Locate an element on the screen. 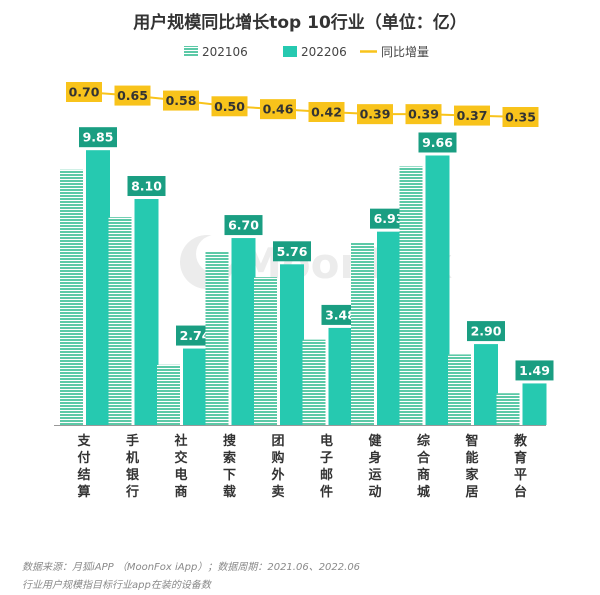 This screenshot has height=595, width=600. yoy-label: 0.37 is located at coordinates (472, 115).